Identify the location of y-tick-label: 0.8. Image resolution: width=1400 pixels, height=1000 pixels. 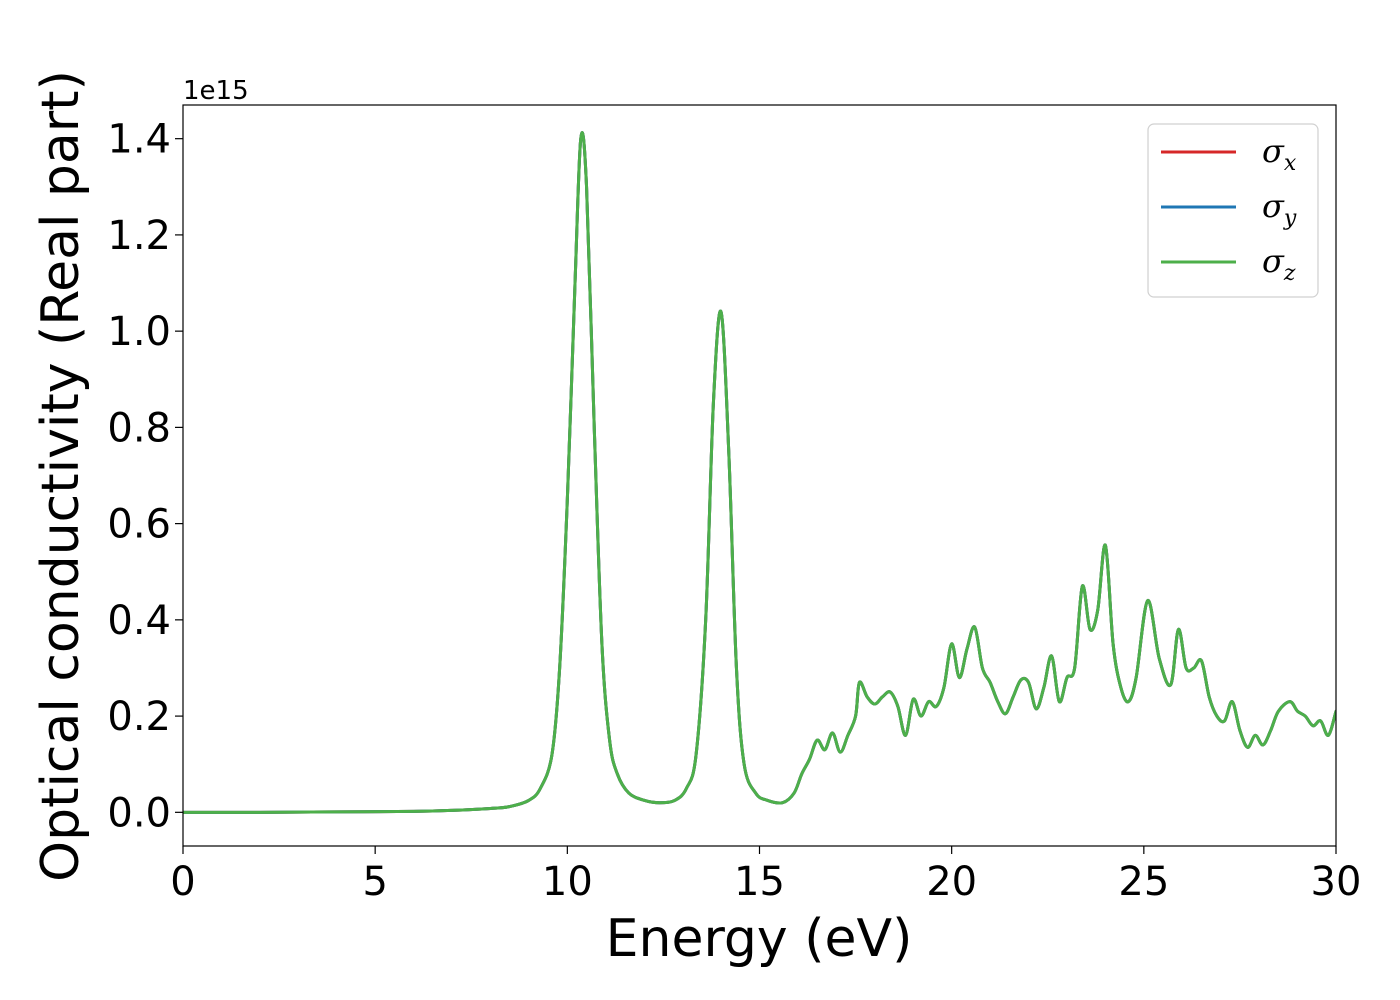
(139, 428).